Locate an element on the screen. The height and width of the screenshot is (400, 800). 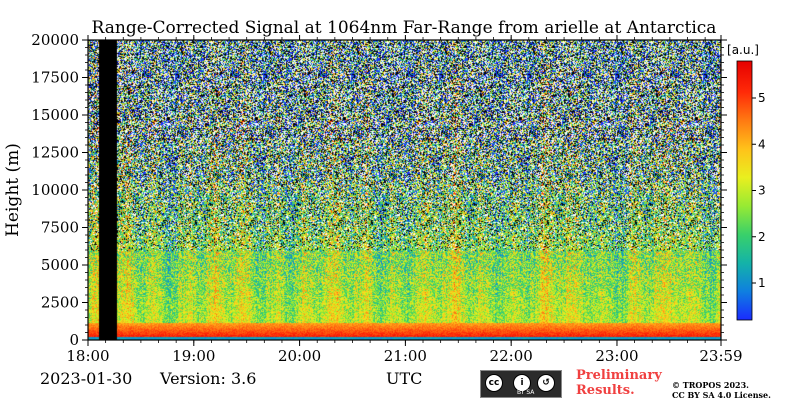
copyright-notice: © TROPOS 2023. CC BY SA 4.0 License. is located at coordinates (736, 390).